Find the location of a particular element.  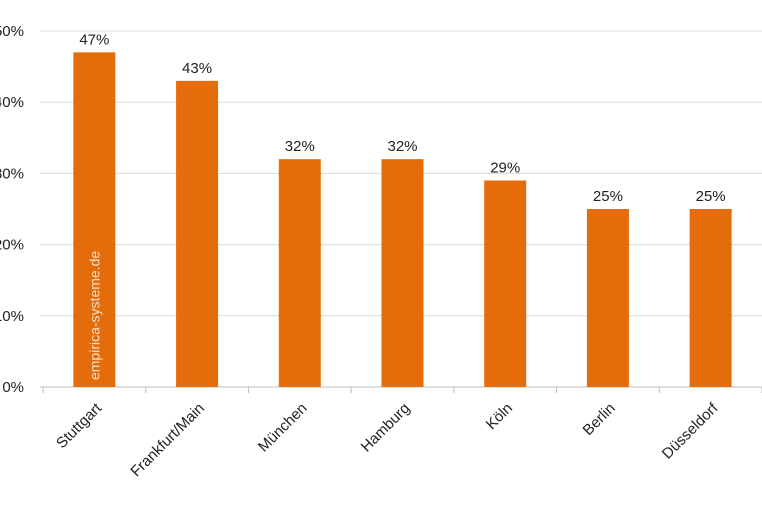

watermark: empirica-systeme.de is located at coordinates (94, 315).